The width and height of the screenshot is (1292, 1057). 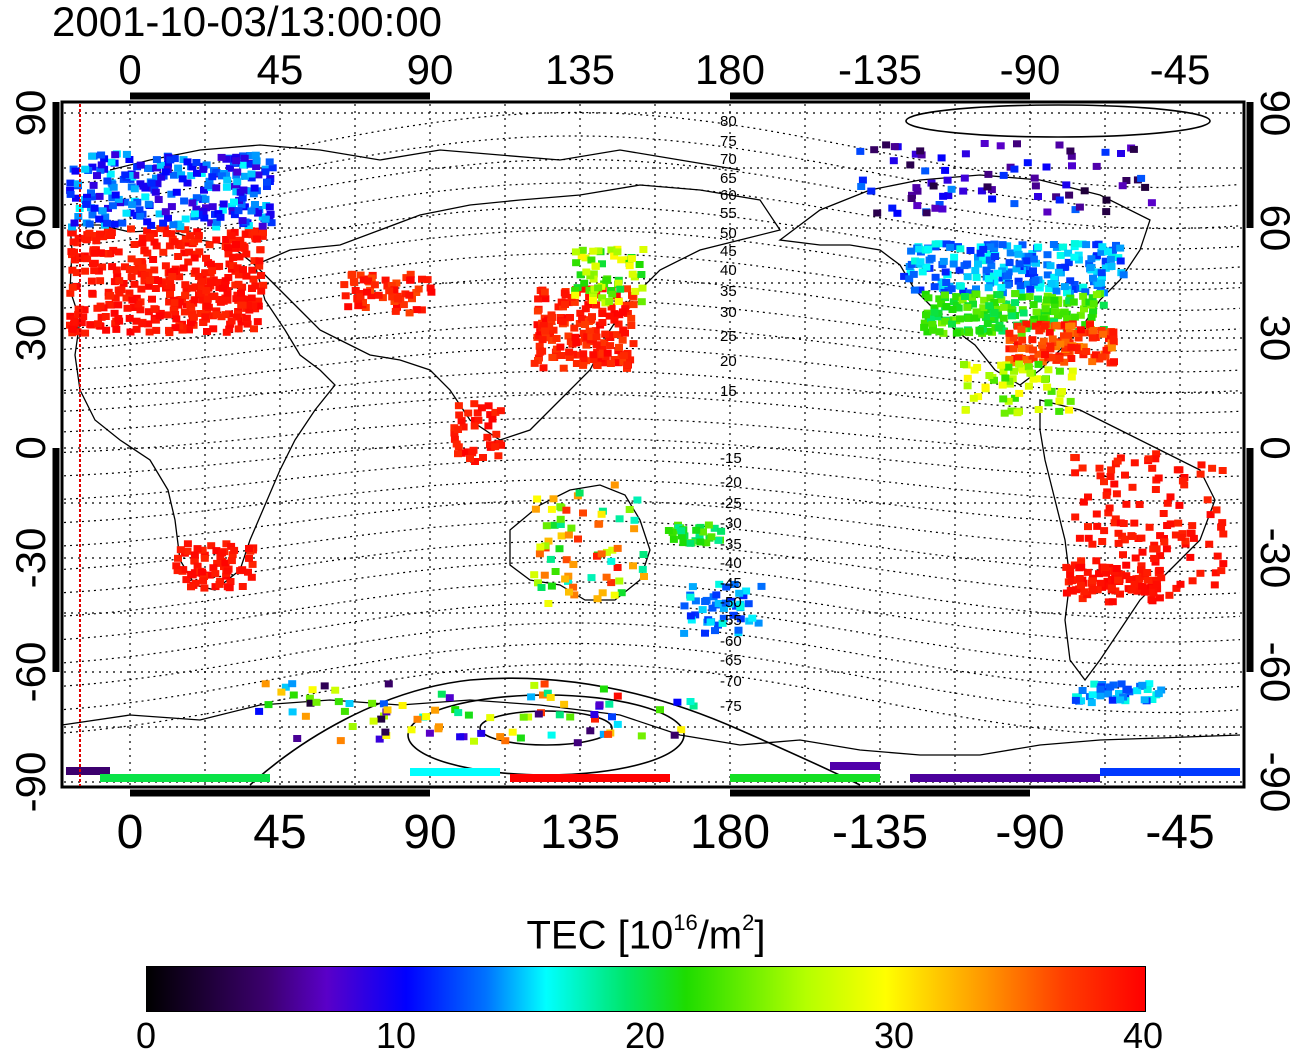 What do you see at coordinates (247, 22) in the screenshot?
I see `timestamp-title: 2001-10-03/13:00:00` at bounding box center [247, 22].